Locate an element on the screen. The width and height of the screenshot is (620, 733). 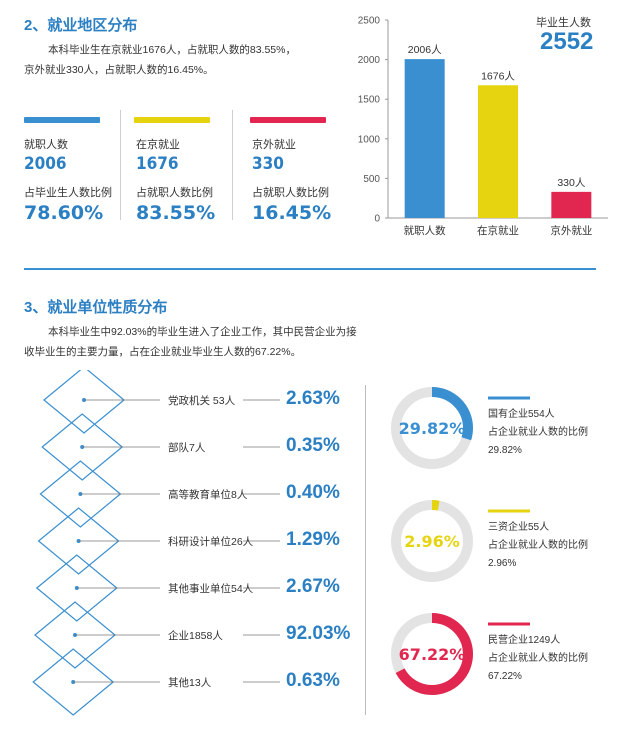
stat-beijing-label: 在京就业 is located at coordinates (158, 145).